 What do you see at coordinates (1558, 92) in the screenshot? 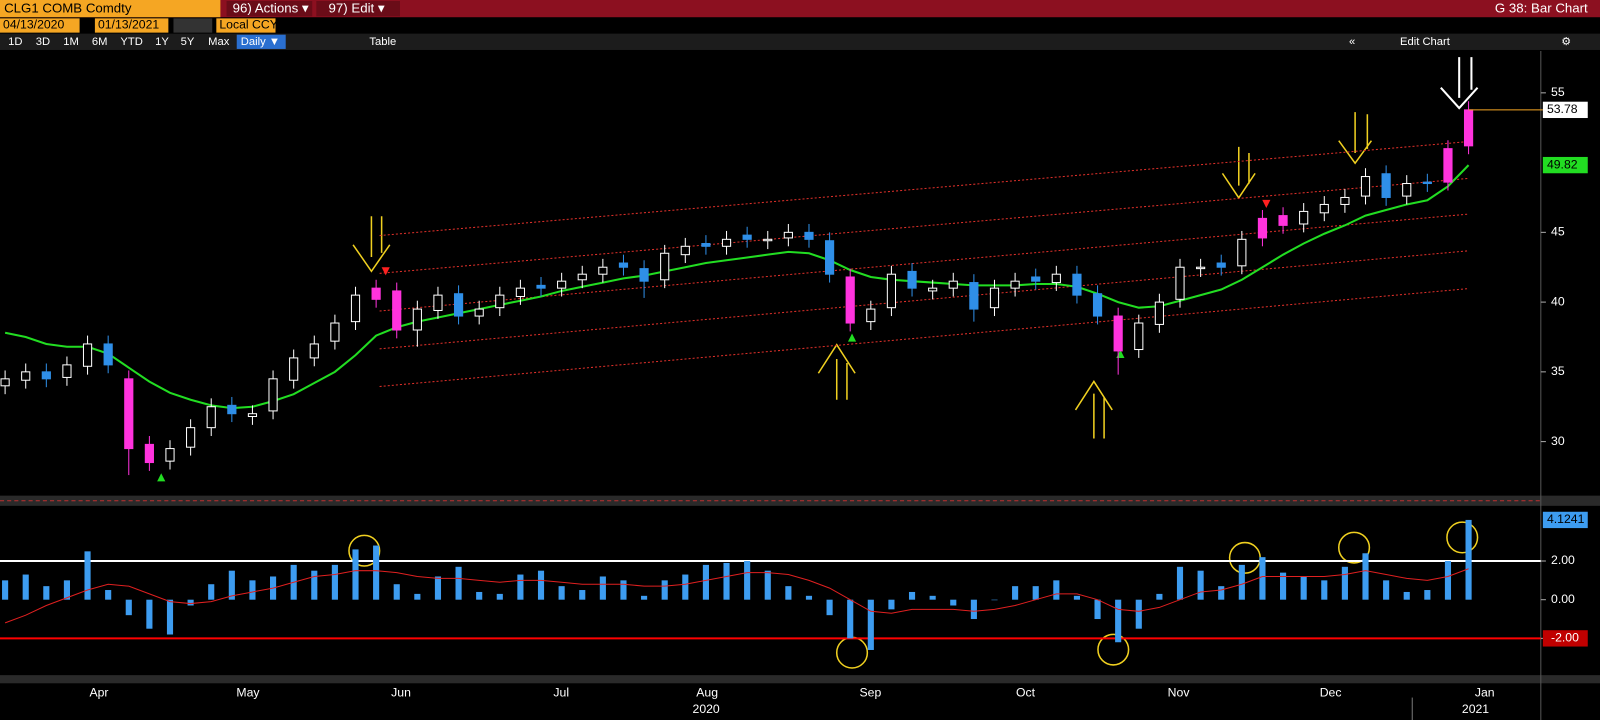
I see `y-tick-label: 55` at bounding box center [1558, 92].